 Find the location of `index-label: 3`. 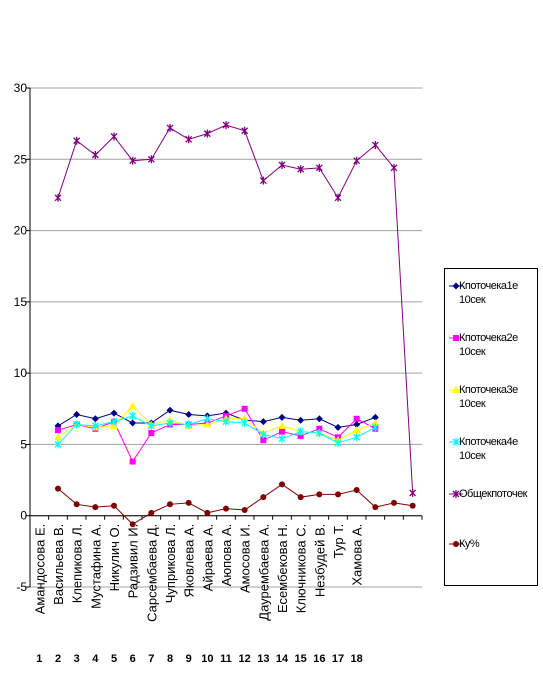

index-label: 3 is located at coordinates (77, 659).